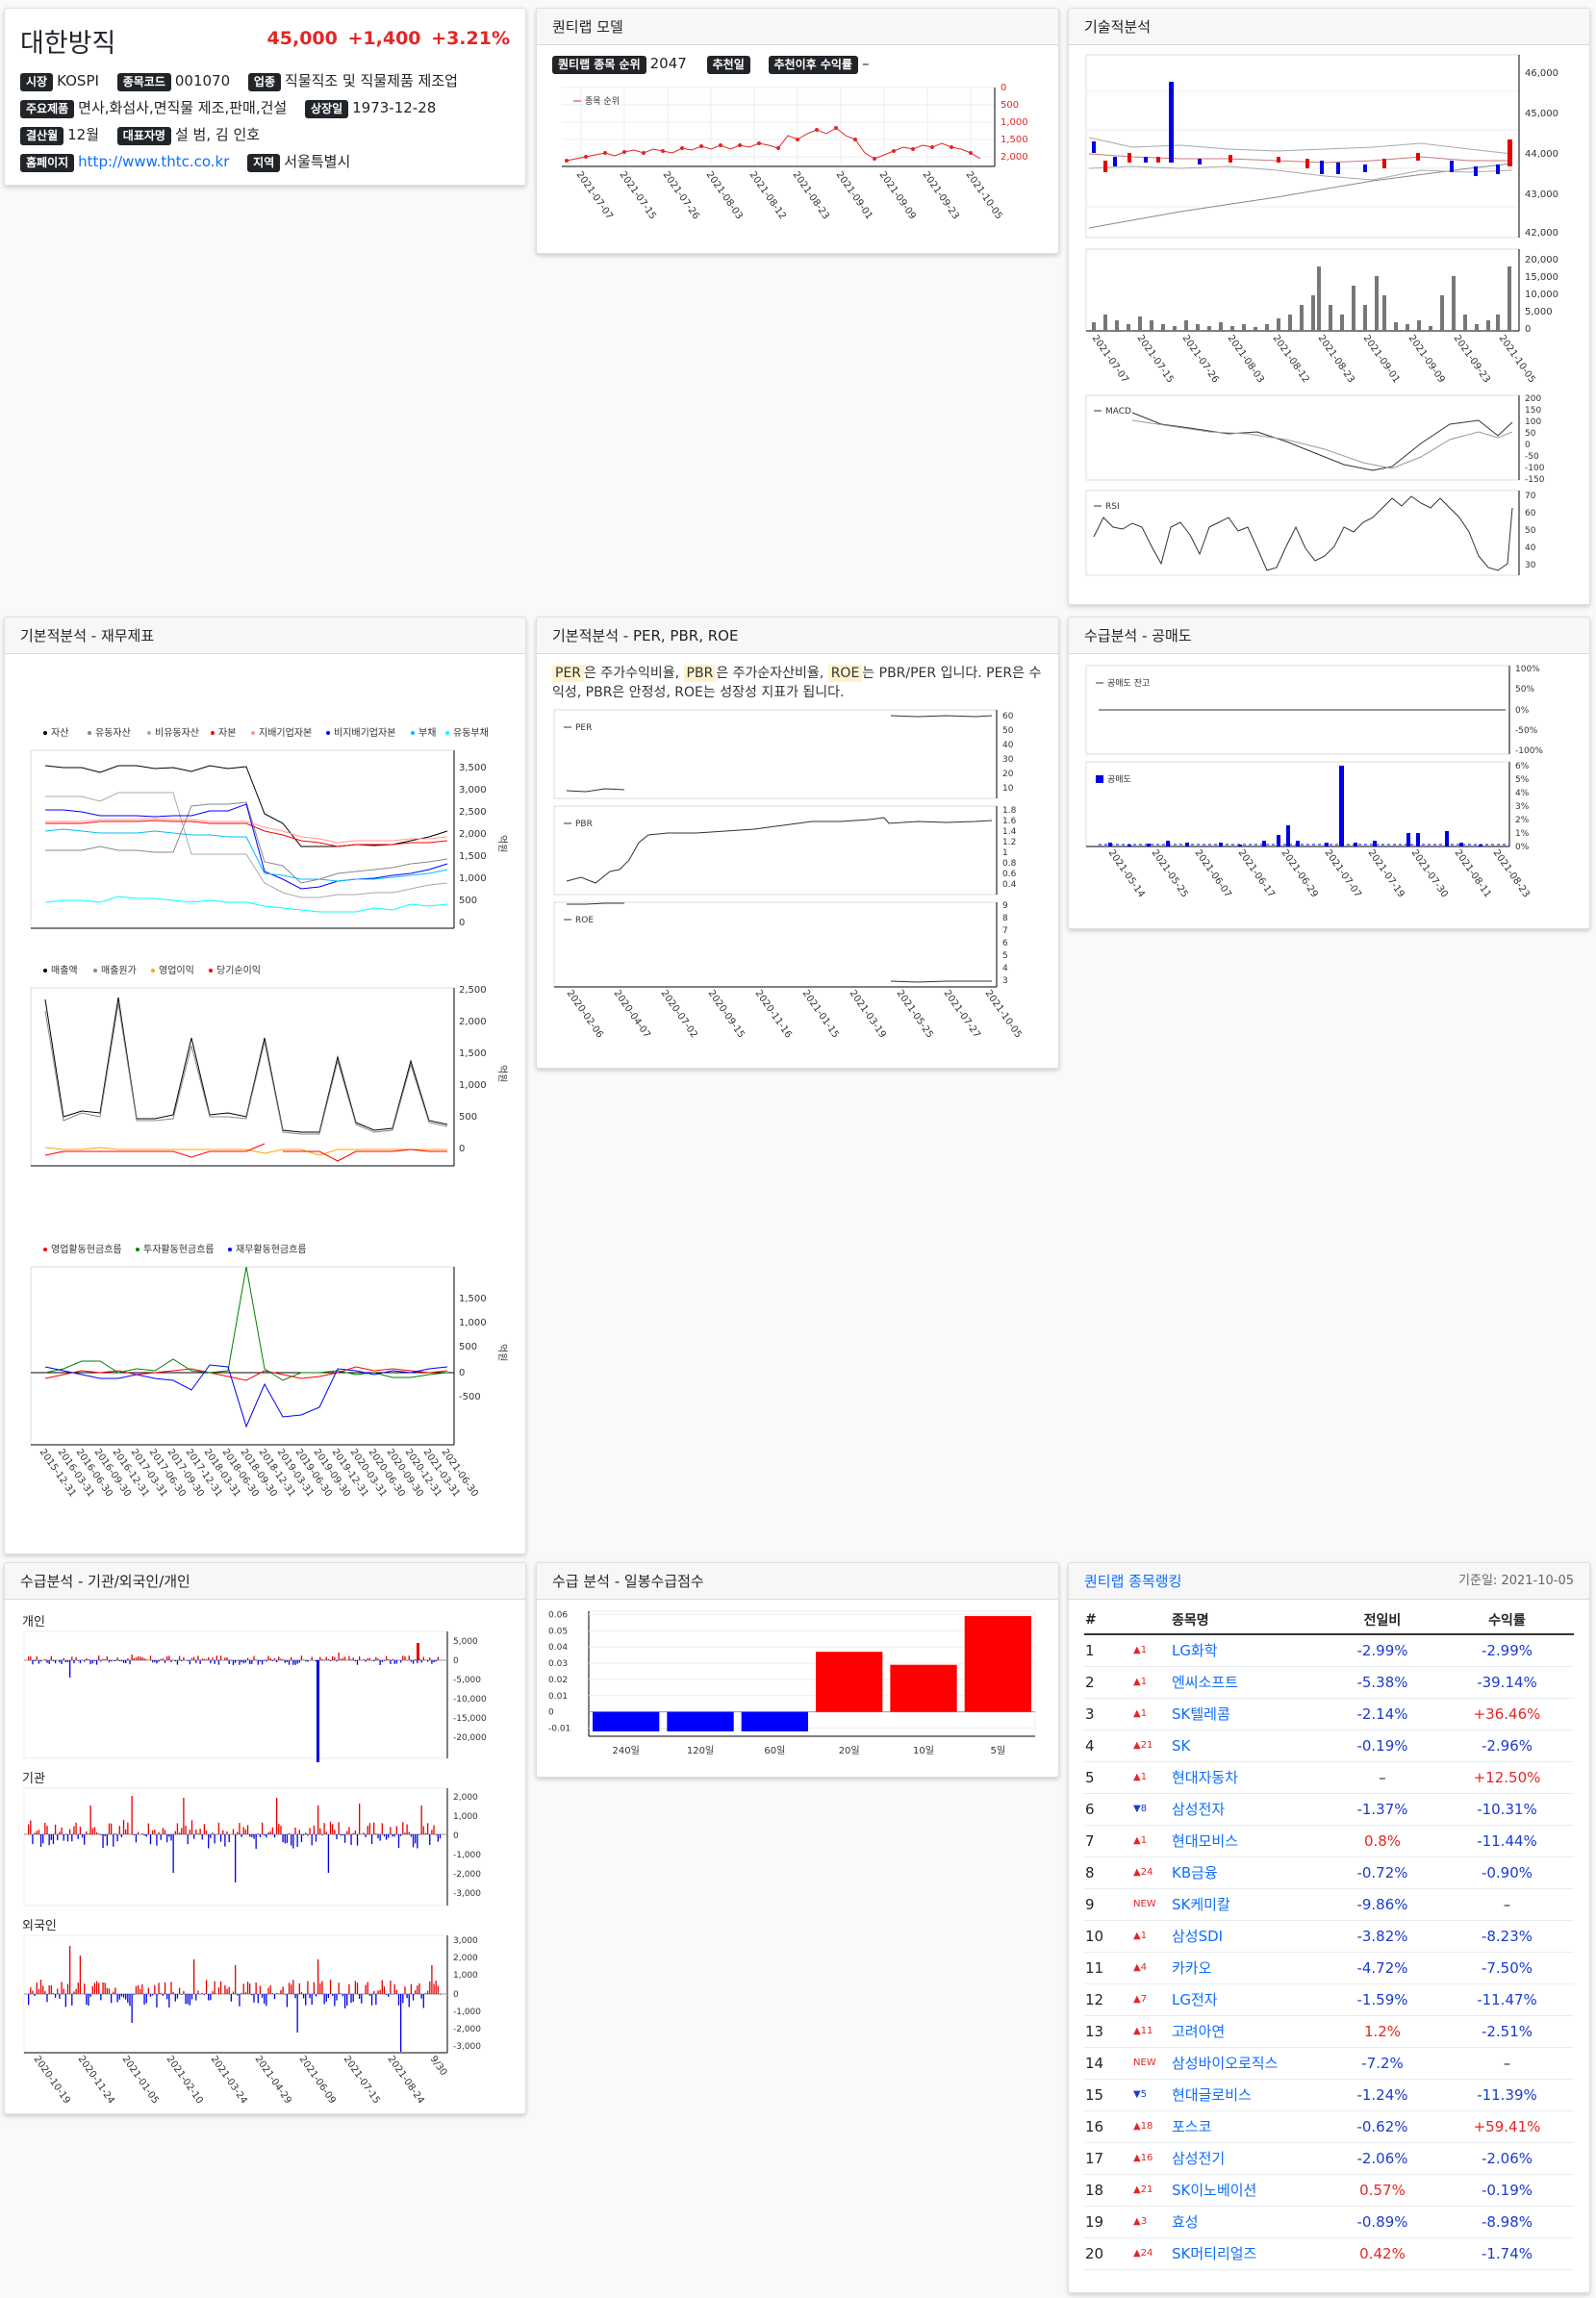  What do you see at coordinates (1329, 2126) in the screenshot?
I see `ranking-row: 16 ▲18 포스코 -0.62% +59.41%` at bounding box center [1329, 2126].